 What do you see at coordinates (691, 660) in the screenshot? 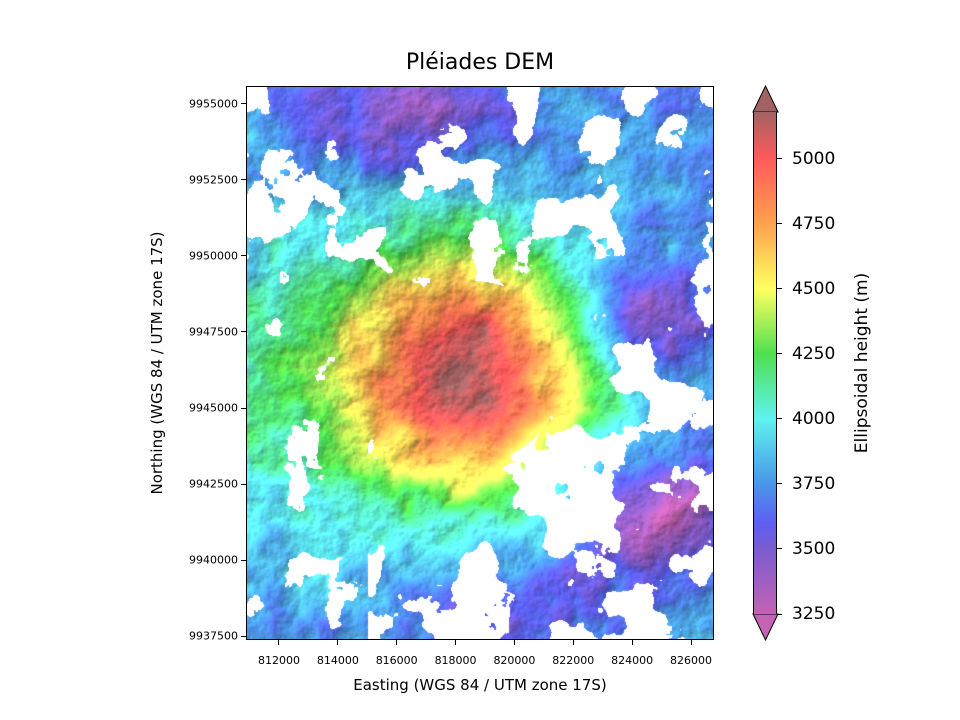
I see `x-tick-label: 826000` at bounding box center [691, 660].